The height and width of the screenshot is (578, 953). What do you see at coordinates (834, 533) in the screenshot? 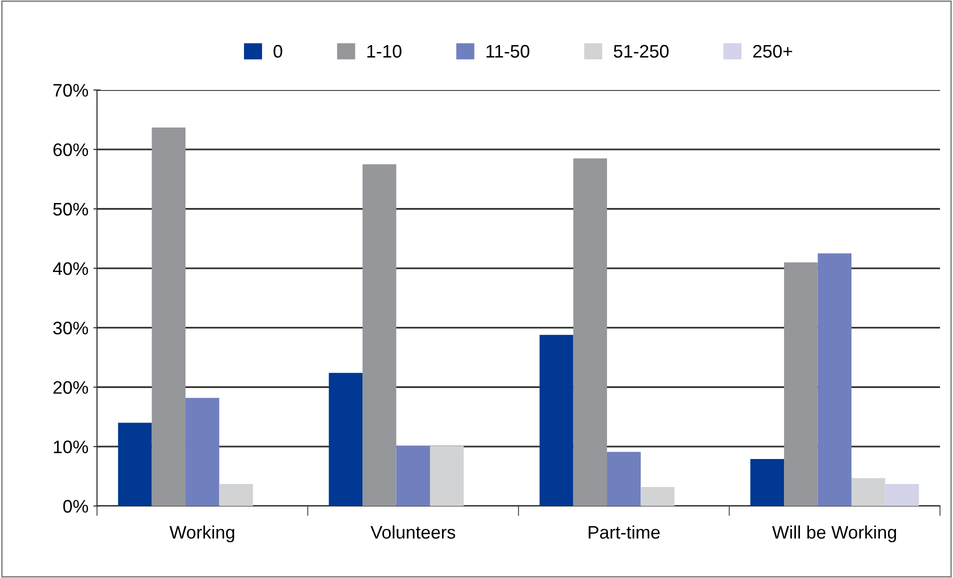
I see `x-tick-label: Will be Working` at bounding box center [834, 533].